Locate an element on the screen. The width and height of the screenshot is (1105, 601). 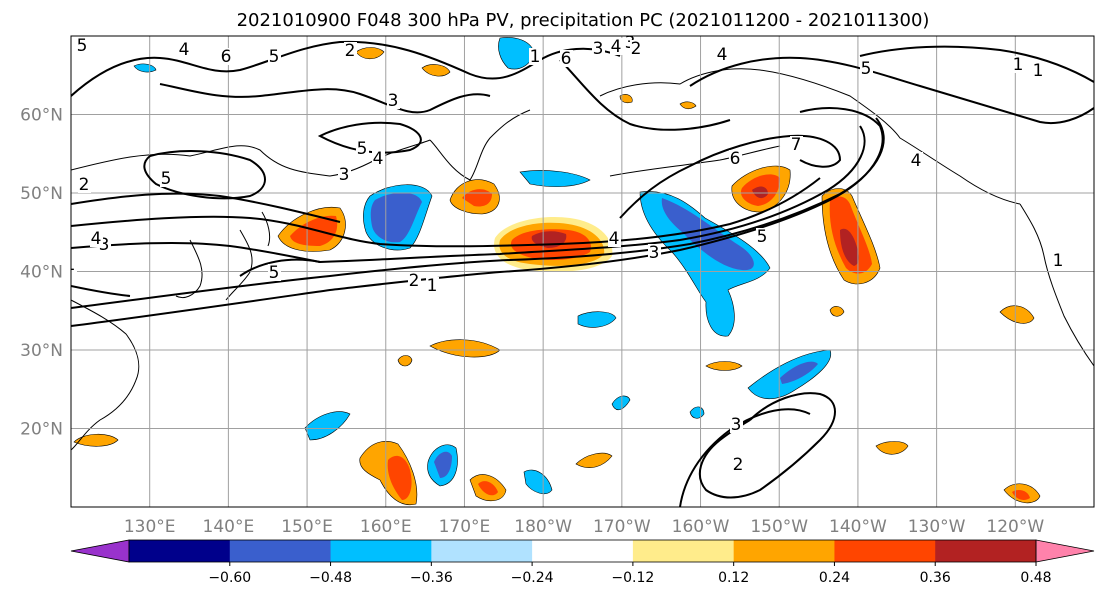
precip-subtropical-patch-3-red is located at coordinates (488, 488).